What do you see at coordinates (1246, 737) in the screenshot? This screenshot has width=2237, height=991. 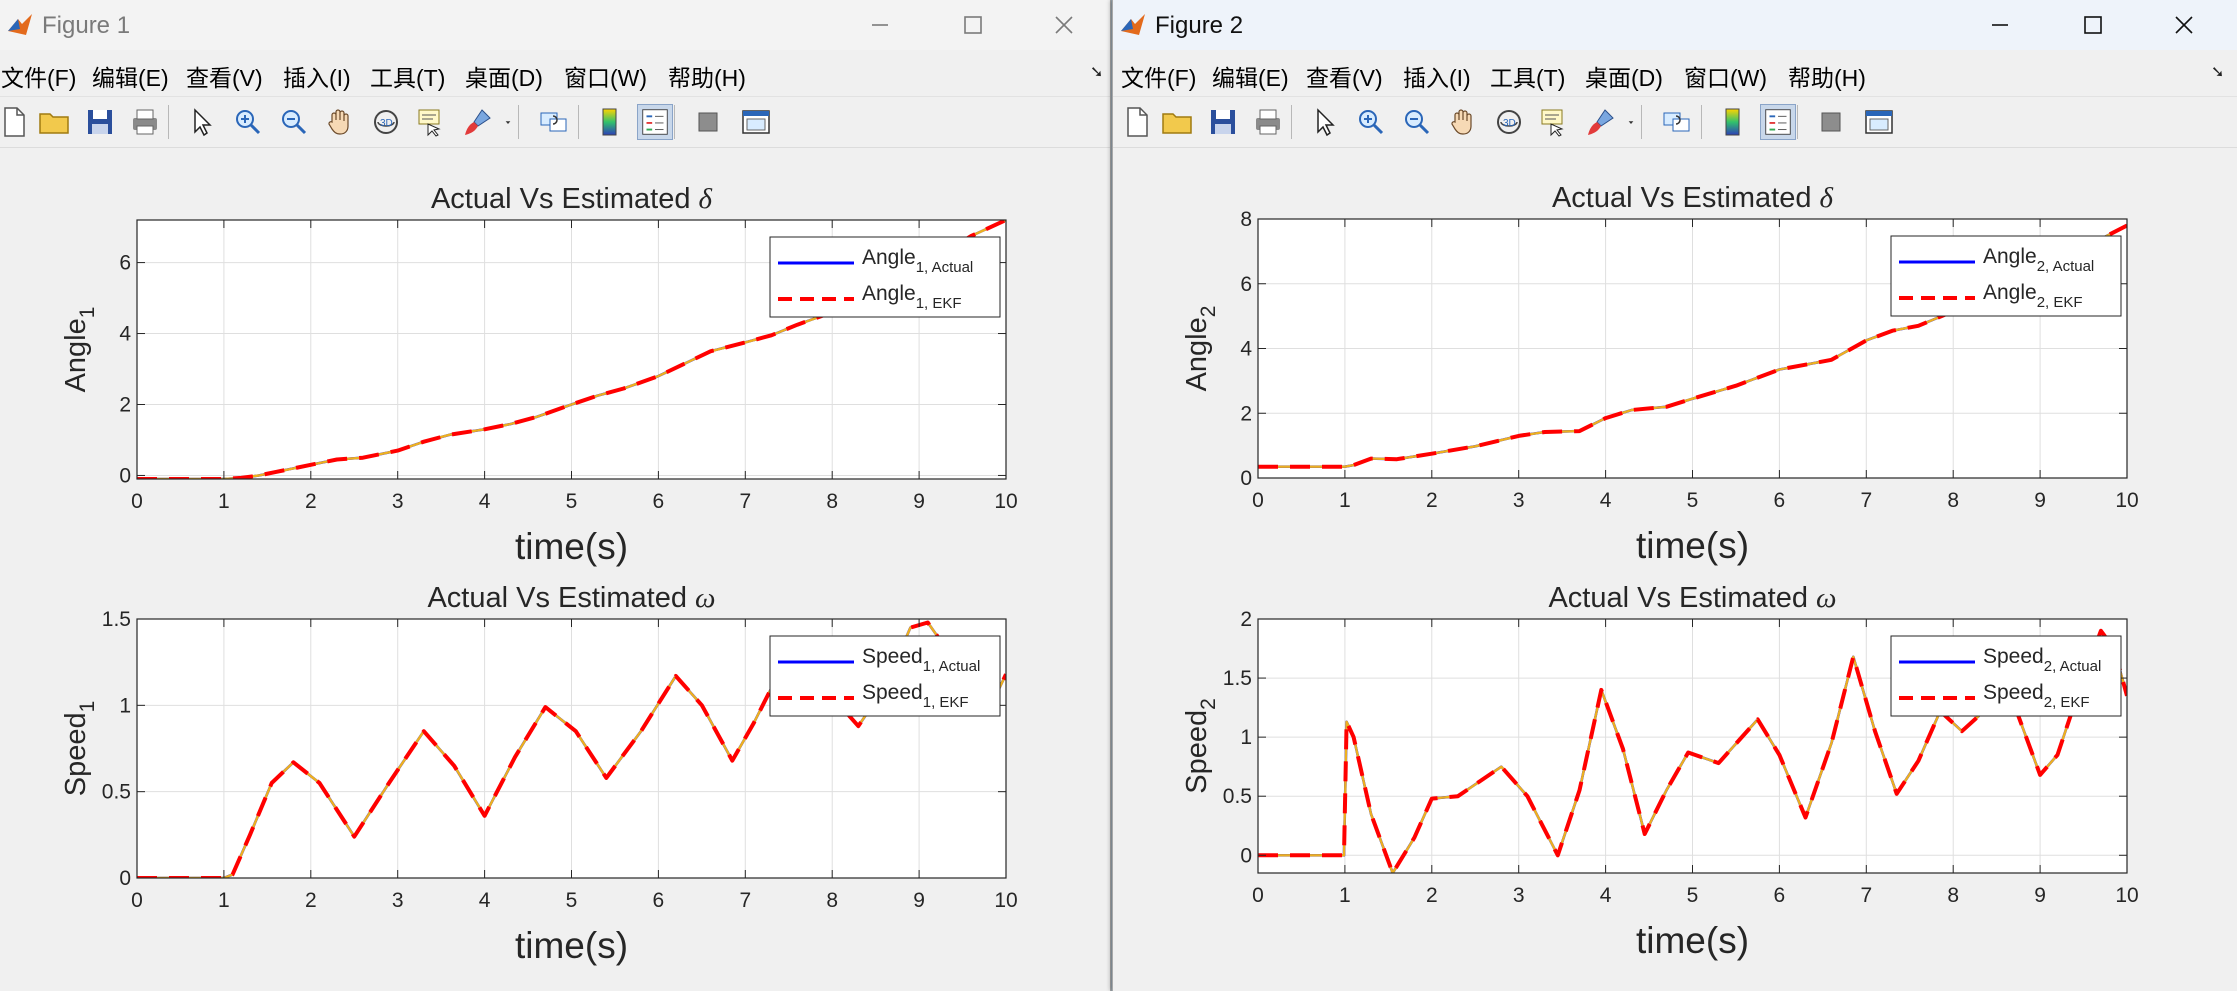 I see `y-tick-label: 1` at bounding box center [1246, 737].